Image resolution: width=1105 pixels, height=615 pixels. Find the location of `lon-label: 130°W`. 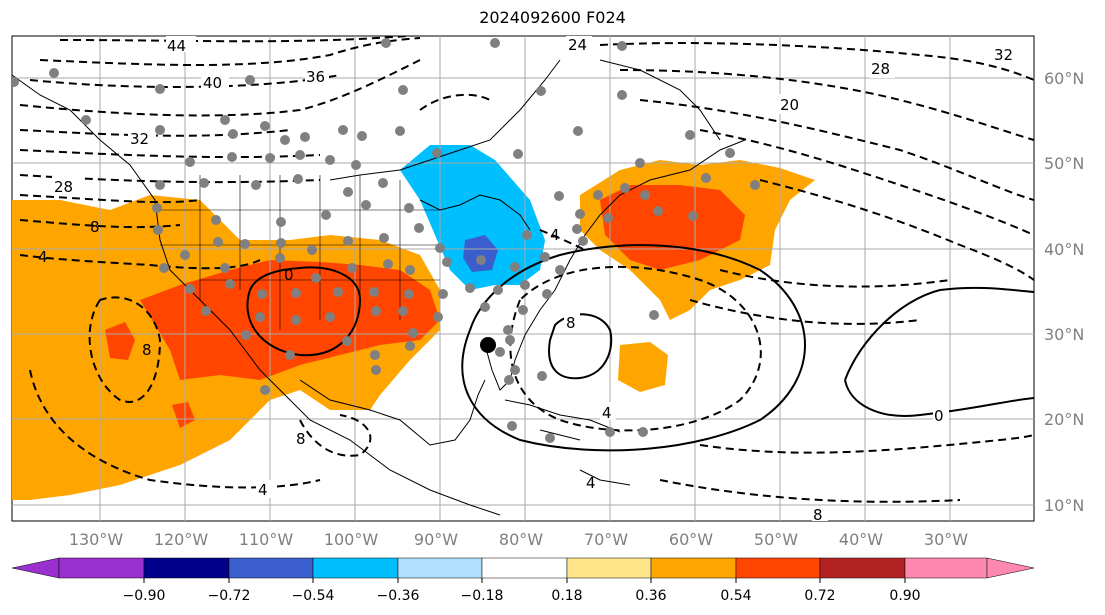

lon-label: 130°W is located at coordinates (96, 539).